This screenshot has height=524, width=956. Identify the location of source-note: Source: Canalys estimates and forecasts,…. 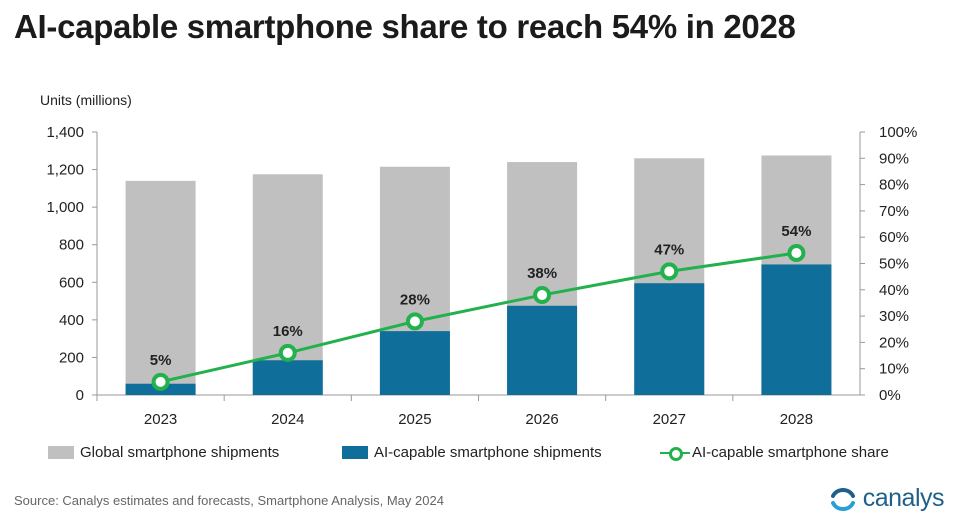
(229, 500).